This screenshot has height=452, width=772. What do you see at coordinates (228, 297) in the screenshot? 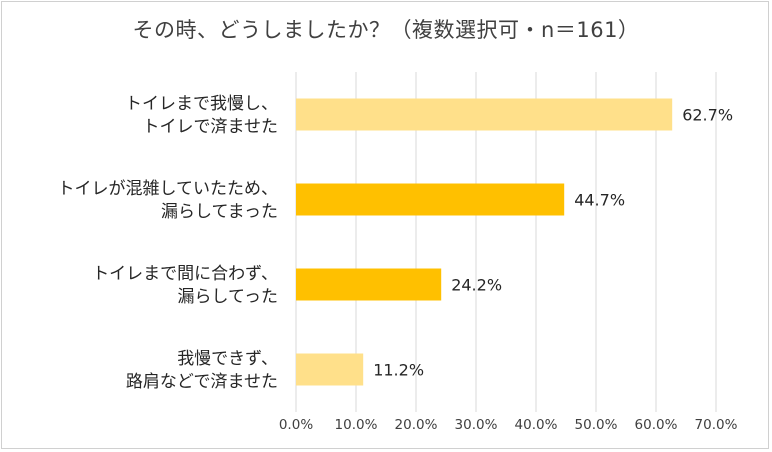
I see `category-label: 漏らしてった` at bounding box center [228, 297].